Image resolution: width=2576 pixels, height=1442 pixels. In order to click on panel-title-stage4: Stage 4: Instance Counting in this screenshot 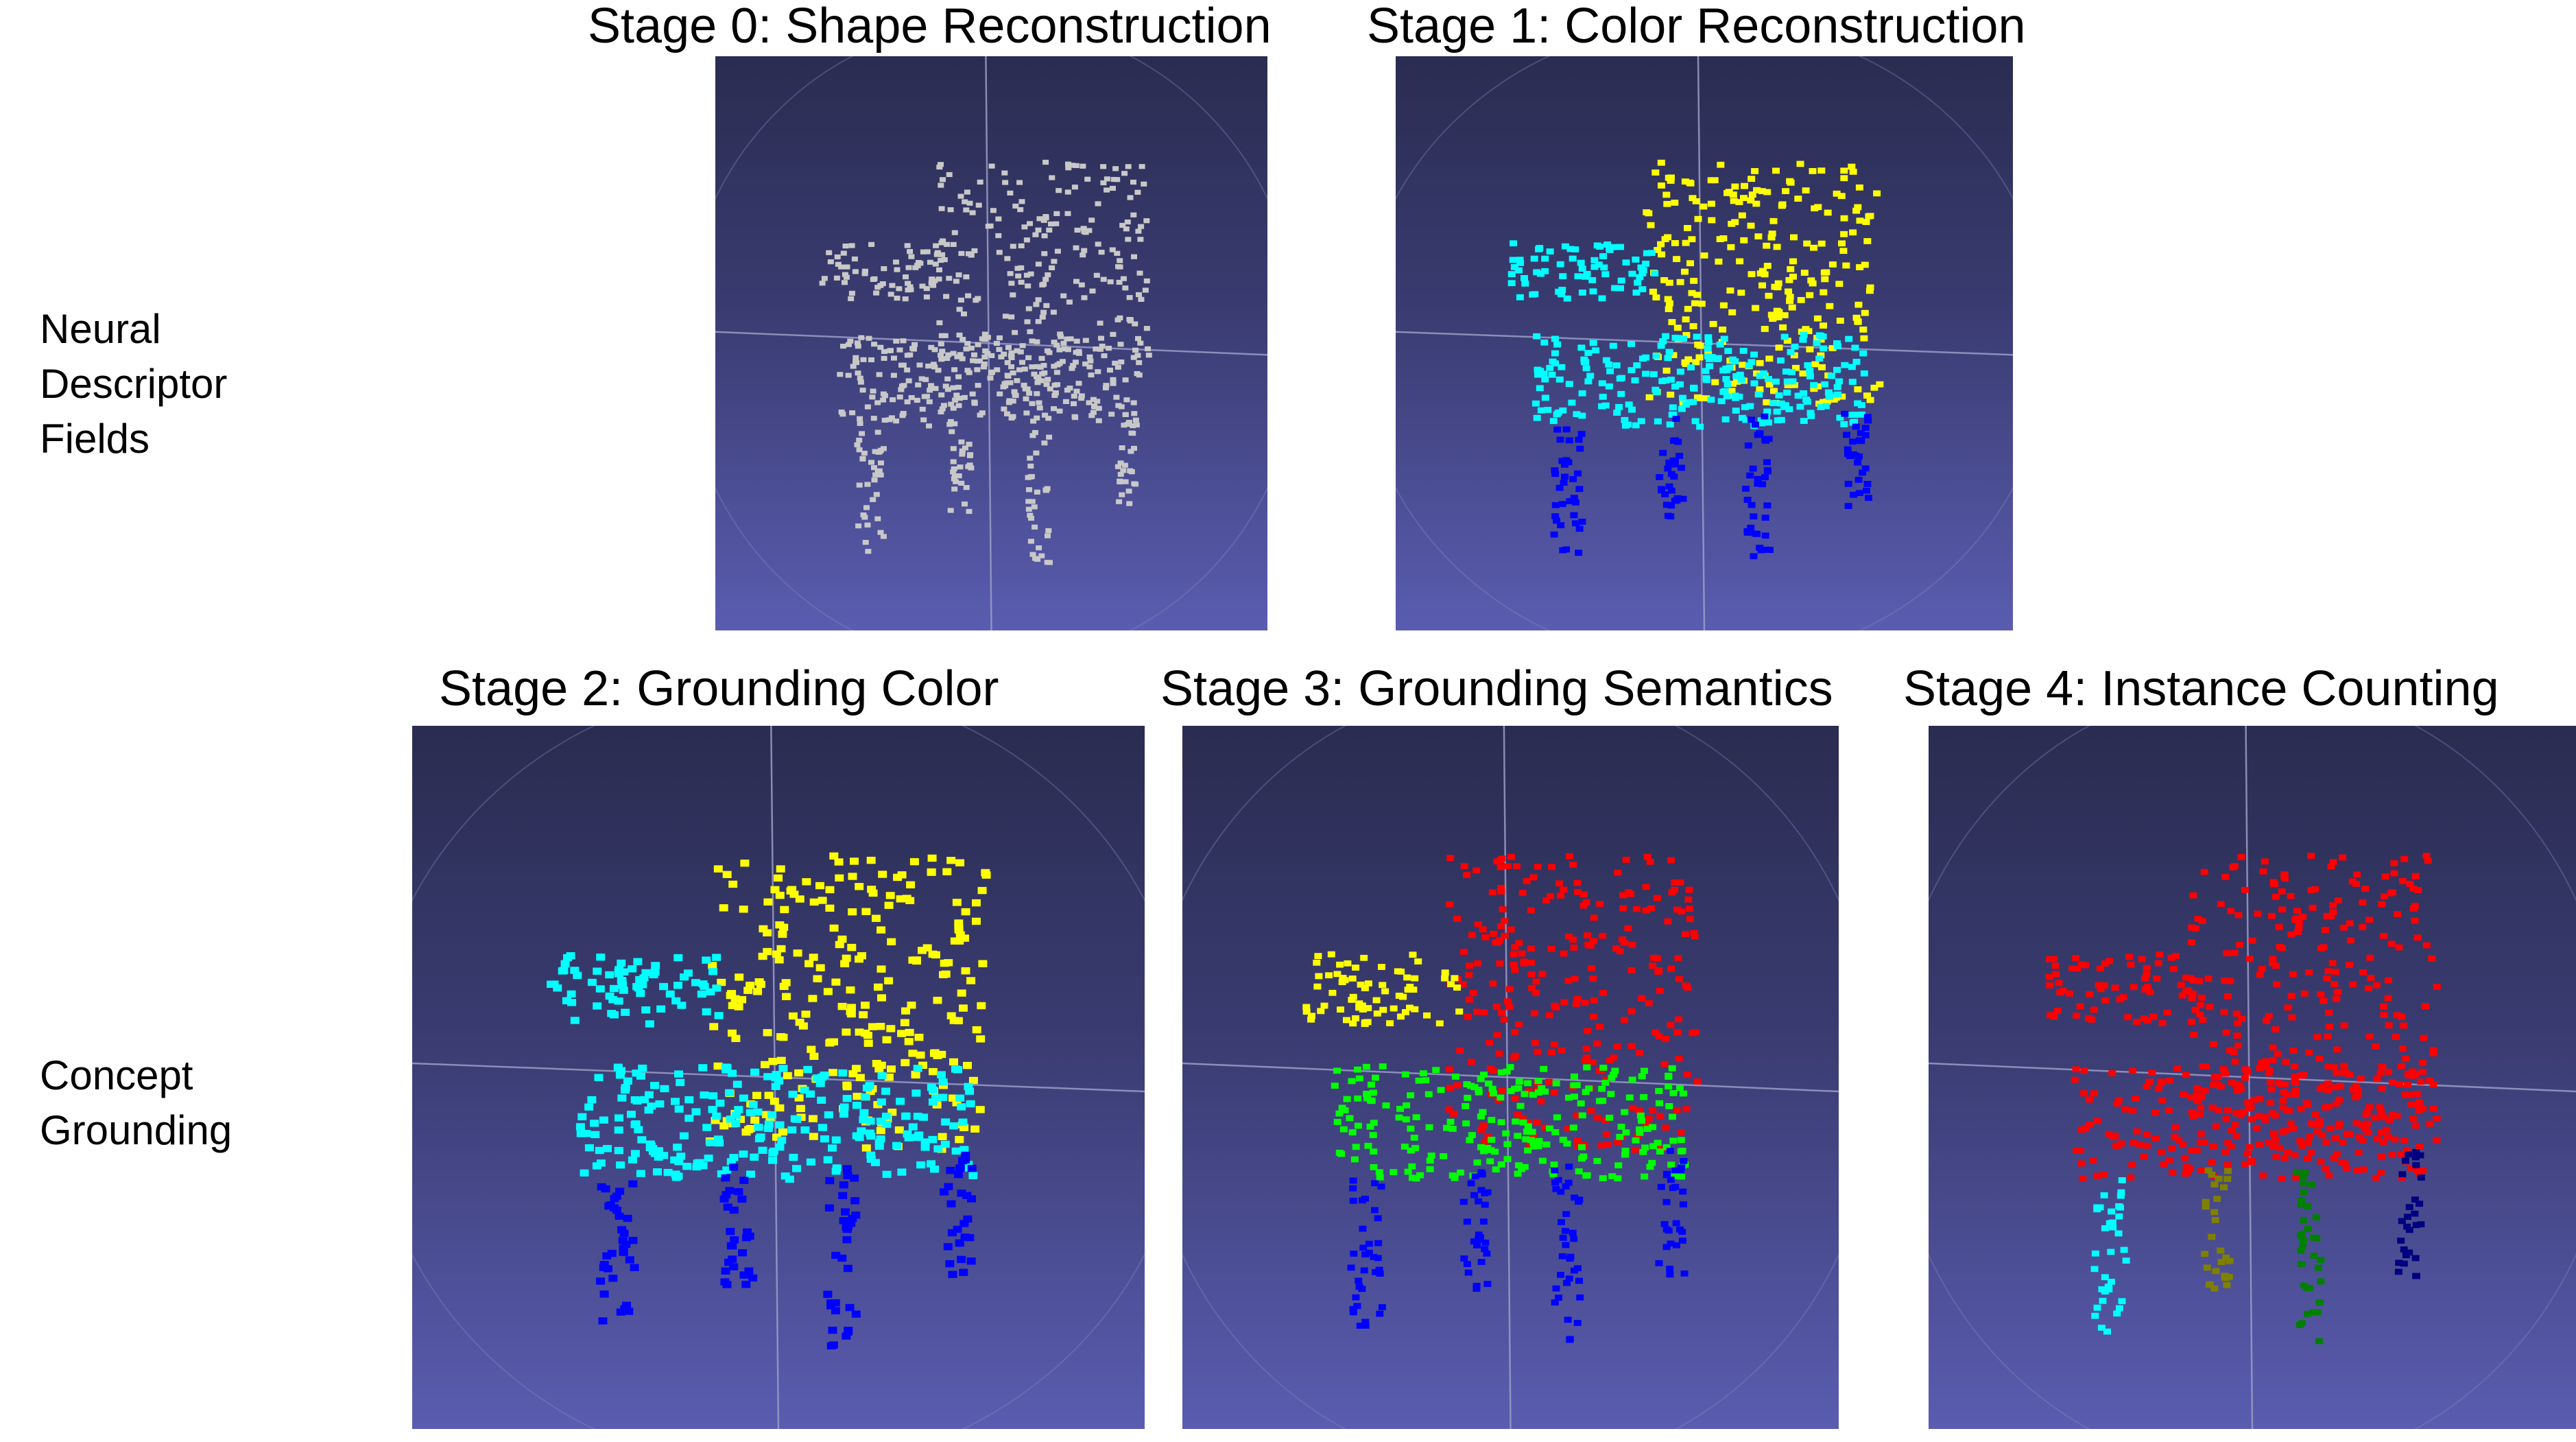, I will do `click(2201, 688)`.